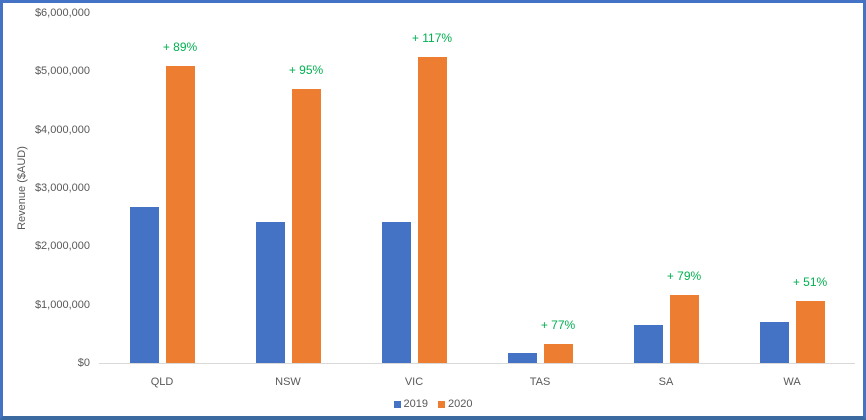 The height and width of the screenshot is (420, 866). Describe the element at coordinates (648, 344) in the screenshot. I see `bar-sa-2019` at that location.